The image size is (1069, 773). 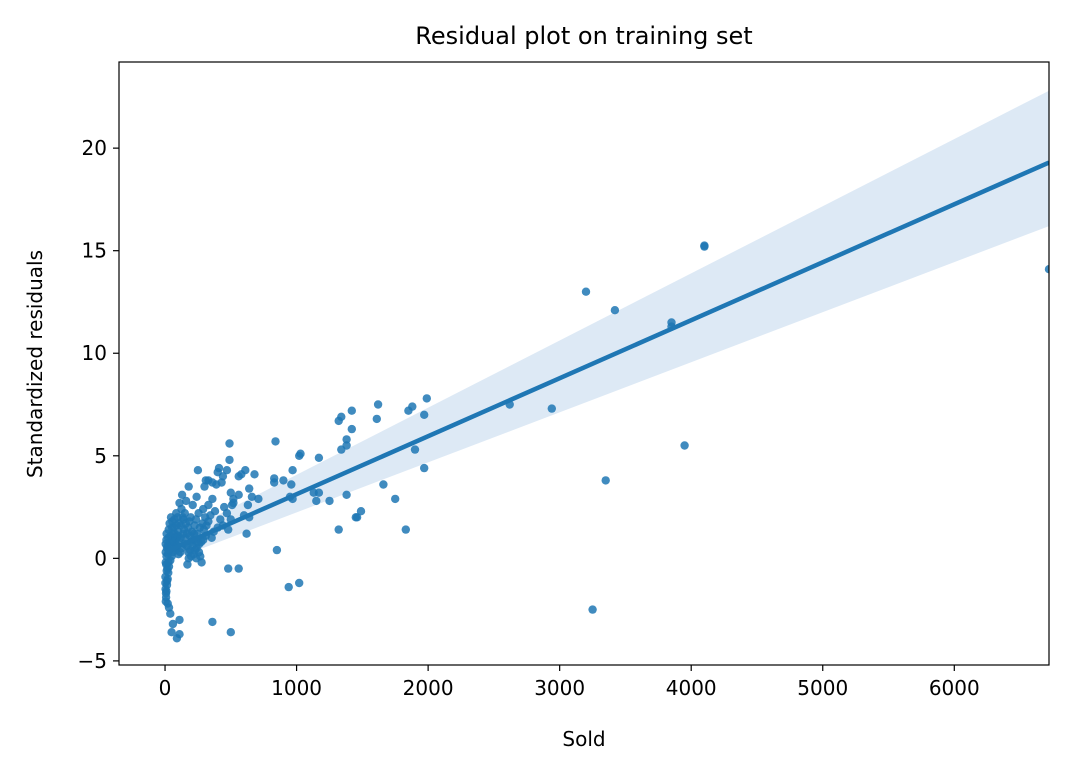 What do you see at coordinates (691, 688) in the screenshot?
I see `x-tick-label: 4000` at bounding box center [691, 688].